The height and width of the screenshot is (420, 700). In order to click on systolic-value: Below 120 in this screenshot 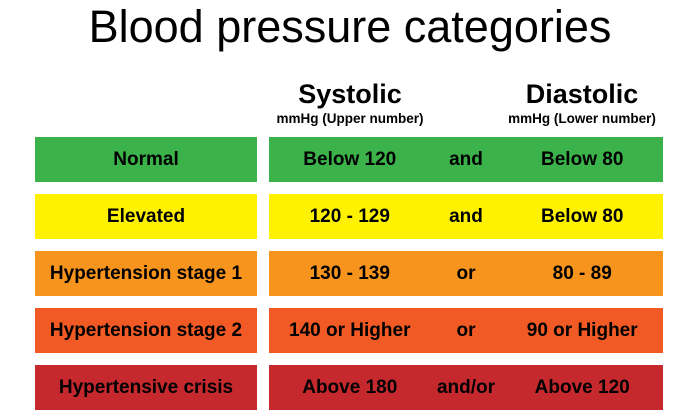, I will do `click(350, 159)`.